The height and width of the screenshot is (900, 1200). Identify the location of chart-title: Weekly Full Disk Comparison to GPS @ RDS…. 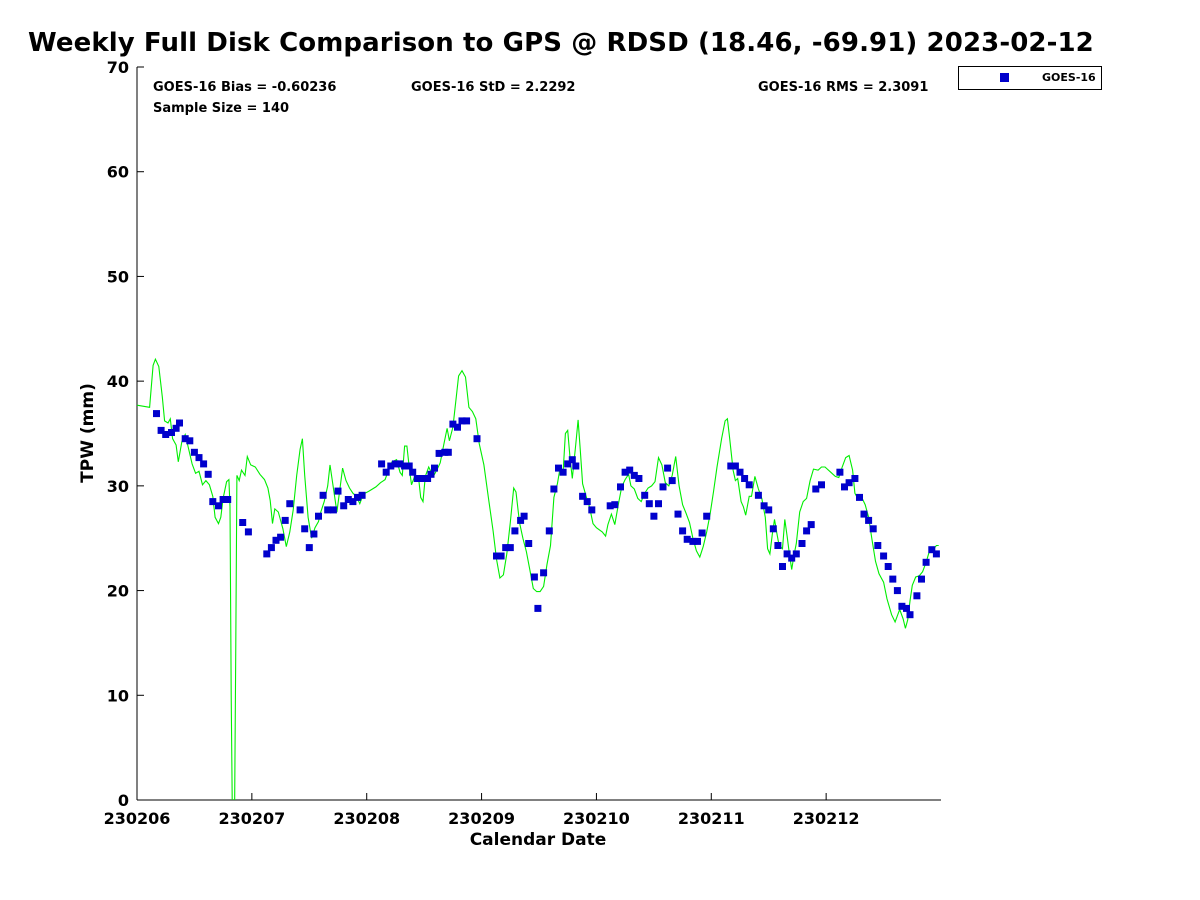
(561, 43).